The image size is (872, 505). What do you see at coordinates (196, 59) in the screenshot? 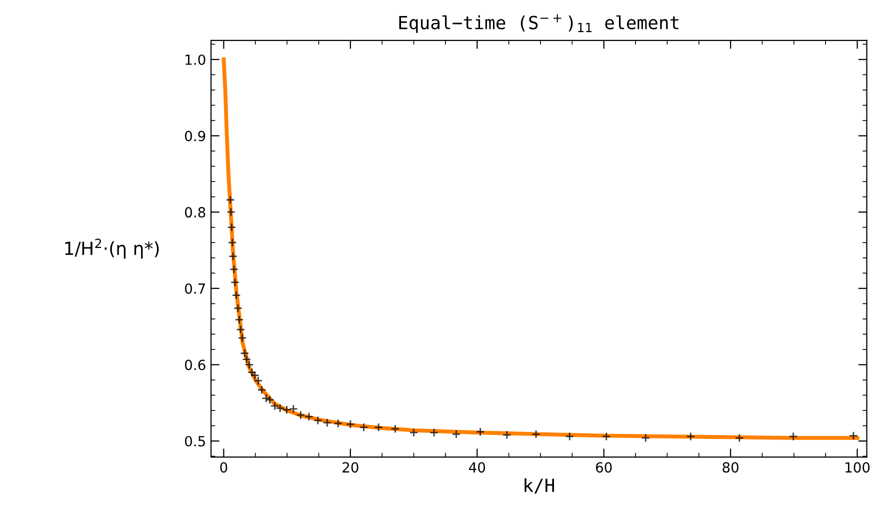
I see `y-tick-label: 1.0` at bounding box center [196, 59].